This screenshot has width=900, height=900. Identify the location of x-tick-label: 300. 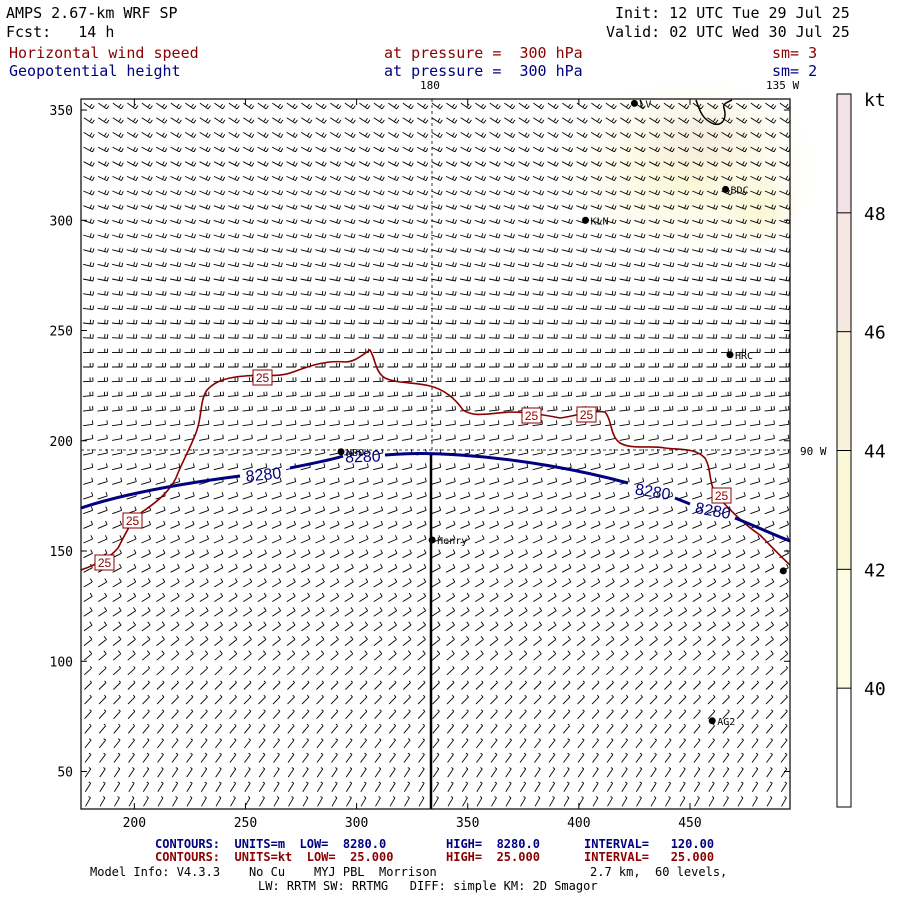
(356, 823).